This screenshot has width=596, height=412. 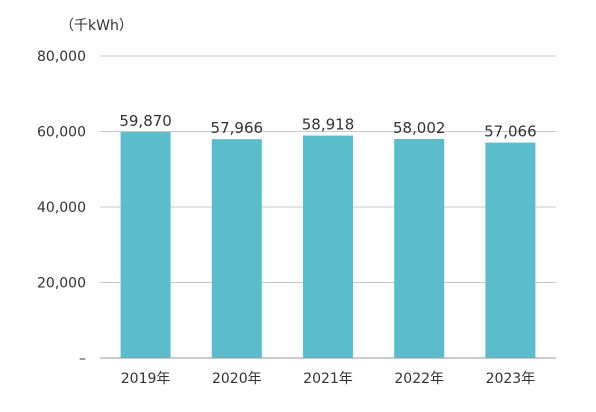 I want to click on y-tick-label: 60,000, so click(x=61, y=133).